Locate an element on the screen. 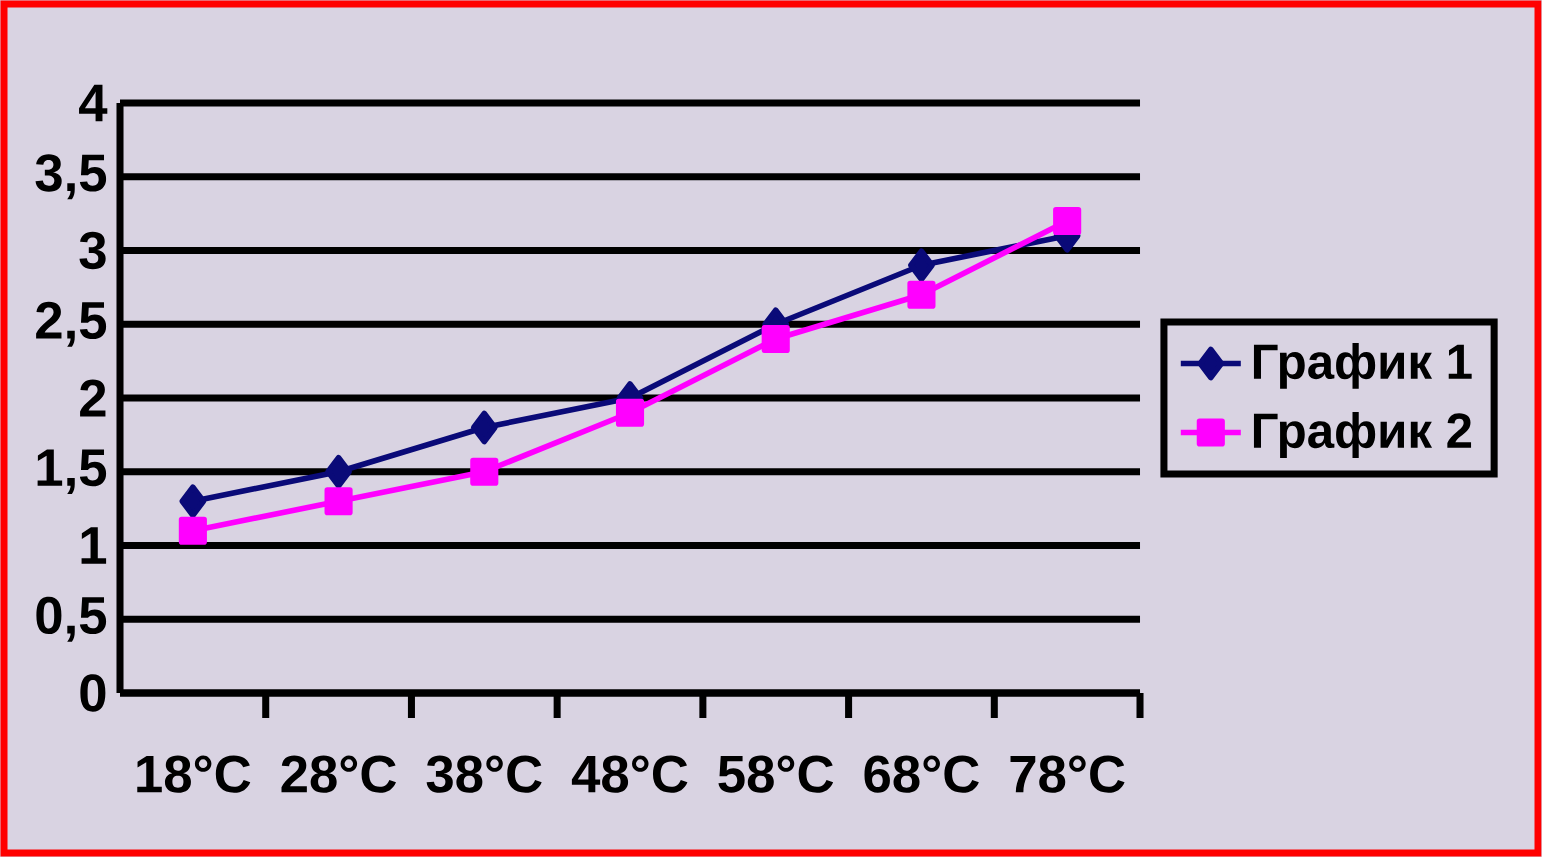 Image resolution: width=1542 pixels, height=857 pixels. y-tick-label: 3,5 is located at coordinates (71, 177).